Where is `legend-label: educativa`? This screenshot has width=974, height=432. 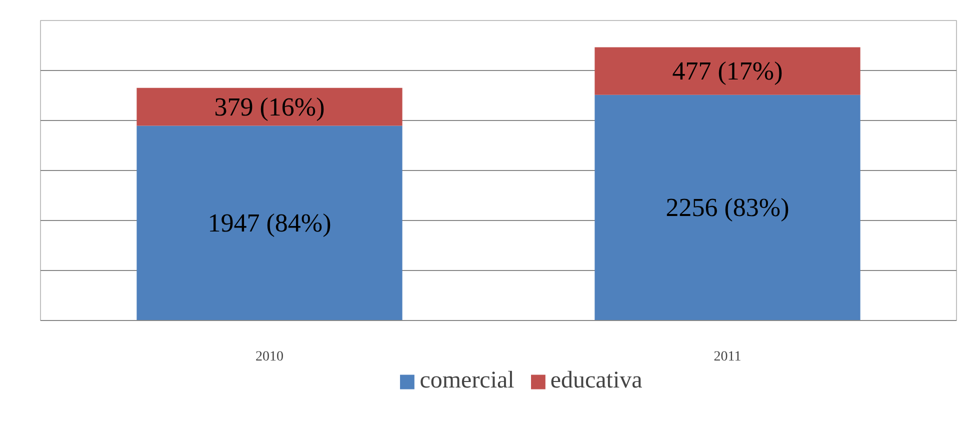
legend-label: educativa is located at coordinates (596, 381).